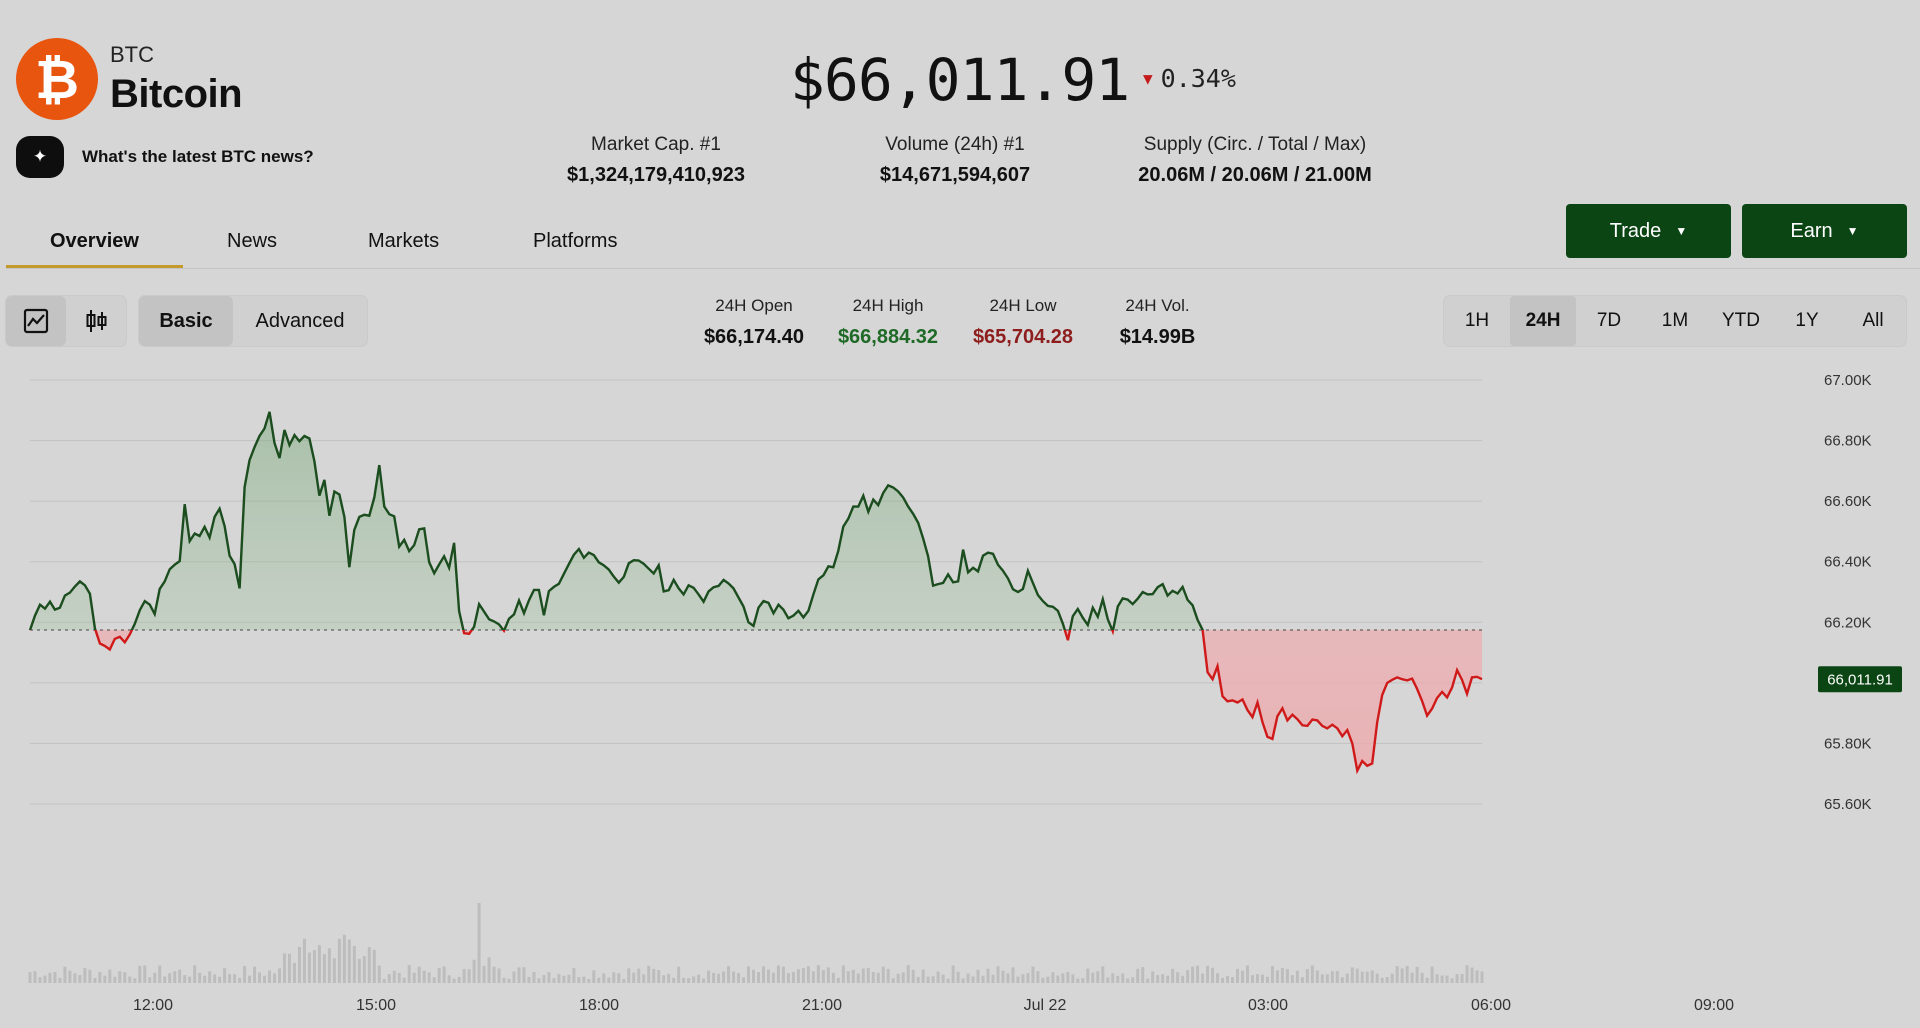 The height and width of the screenshot is (1028, 1920). What do you see at coordinates (36, 321) in the screenshot?
I see `line-chart-icon` at bounding box center [36, 321].